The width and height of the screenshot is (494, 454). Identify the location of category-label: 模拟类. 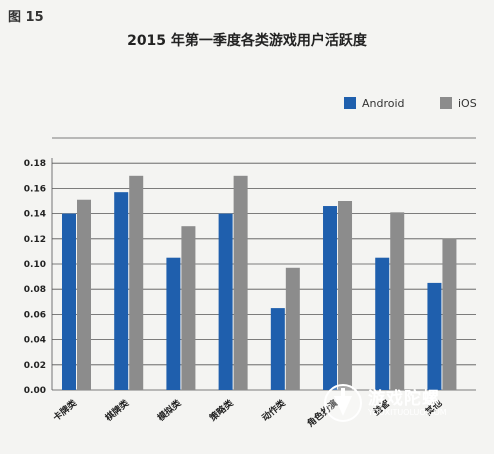
(169, 409).